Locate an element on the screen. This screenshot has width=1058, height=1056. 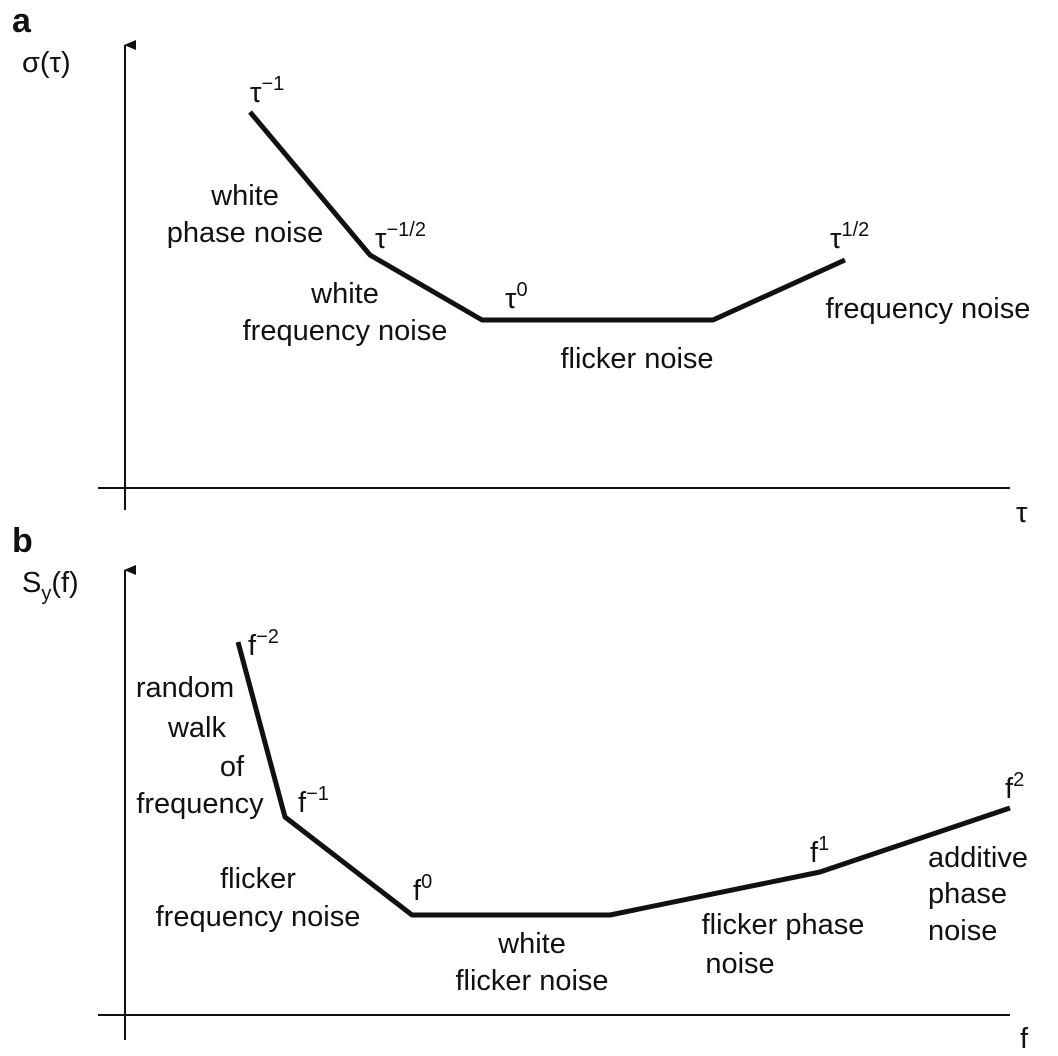
noise-label: frequency is located at coordinates (200, 804).